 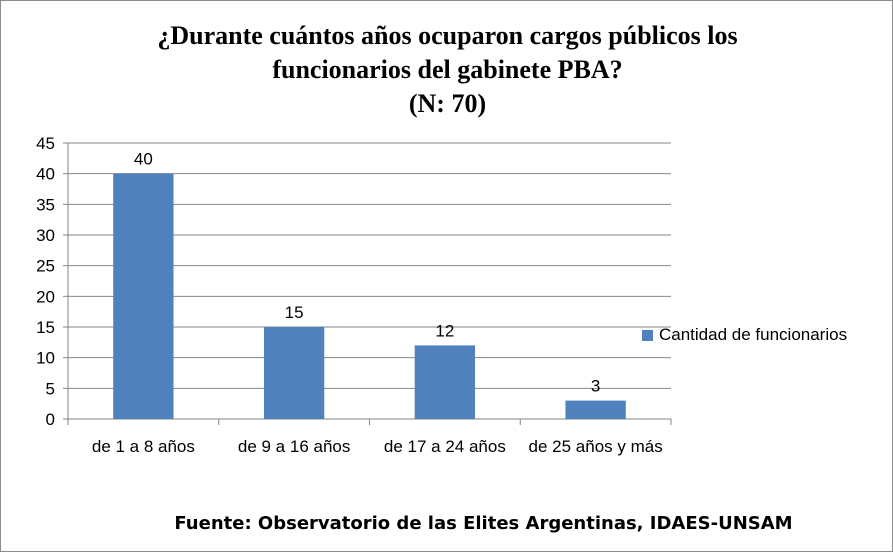 What do you see at coordinates (294, 446) in the screenshot?
I see `category-label: de 9 a 16 años` at bounding box center [294, 446].